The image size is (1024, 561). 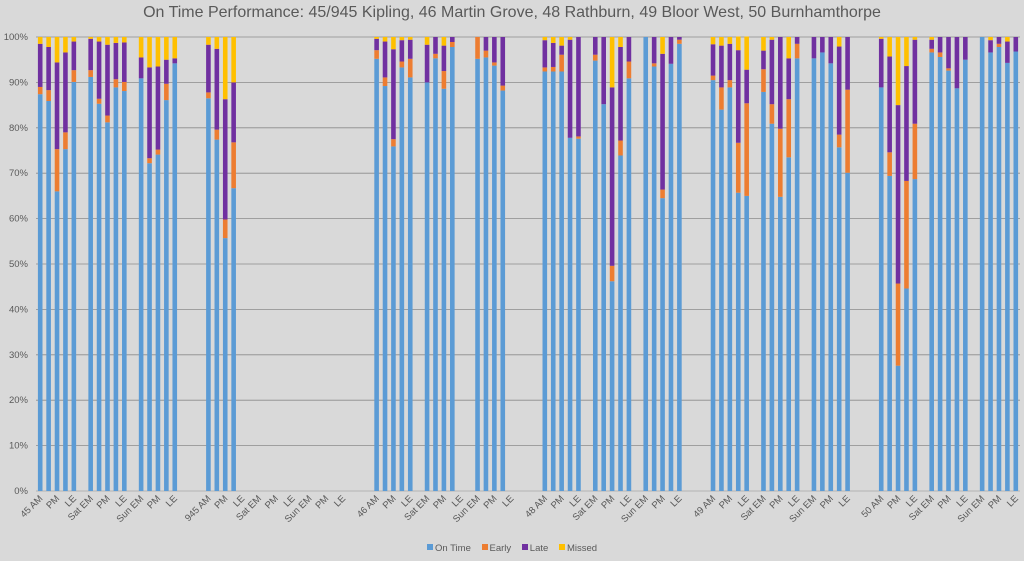 What do you see at coordinates (19, 309) in the screenshot?
I see `y-tick-label: 40%` at bounding box center [19, 309].